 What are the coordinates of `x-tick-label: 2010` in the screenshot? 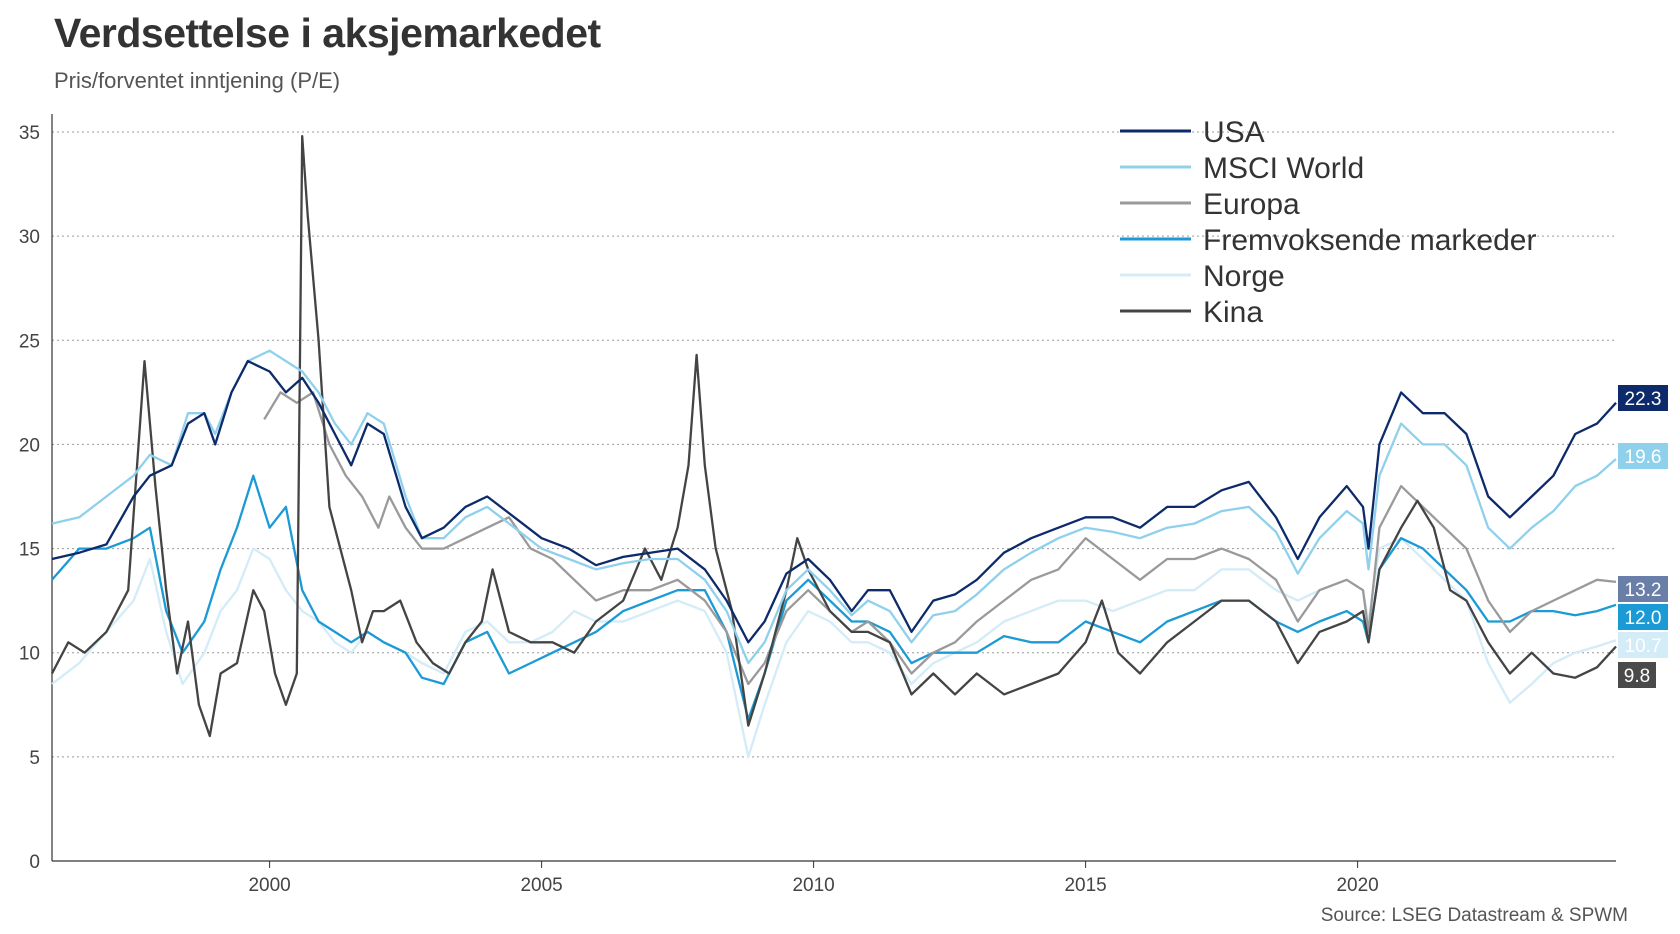 It's located at (813, 885).